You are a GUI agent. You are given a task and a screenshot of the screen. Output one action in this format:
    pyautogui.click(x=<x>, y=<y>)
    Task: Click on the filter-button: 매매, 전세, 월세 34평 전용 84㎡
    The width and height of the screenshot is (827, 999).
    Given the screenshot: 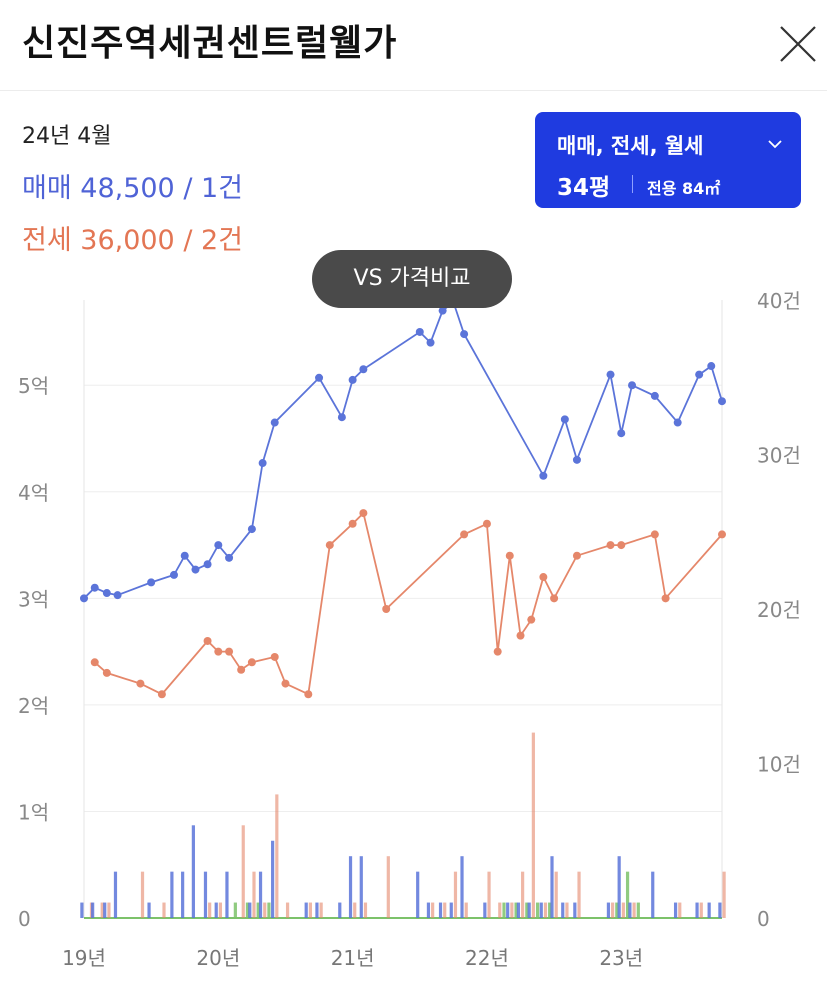 What is the action you would take?
    pyautogui.click(x=668, y=160)
    